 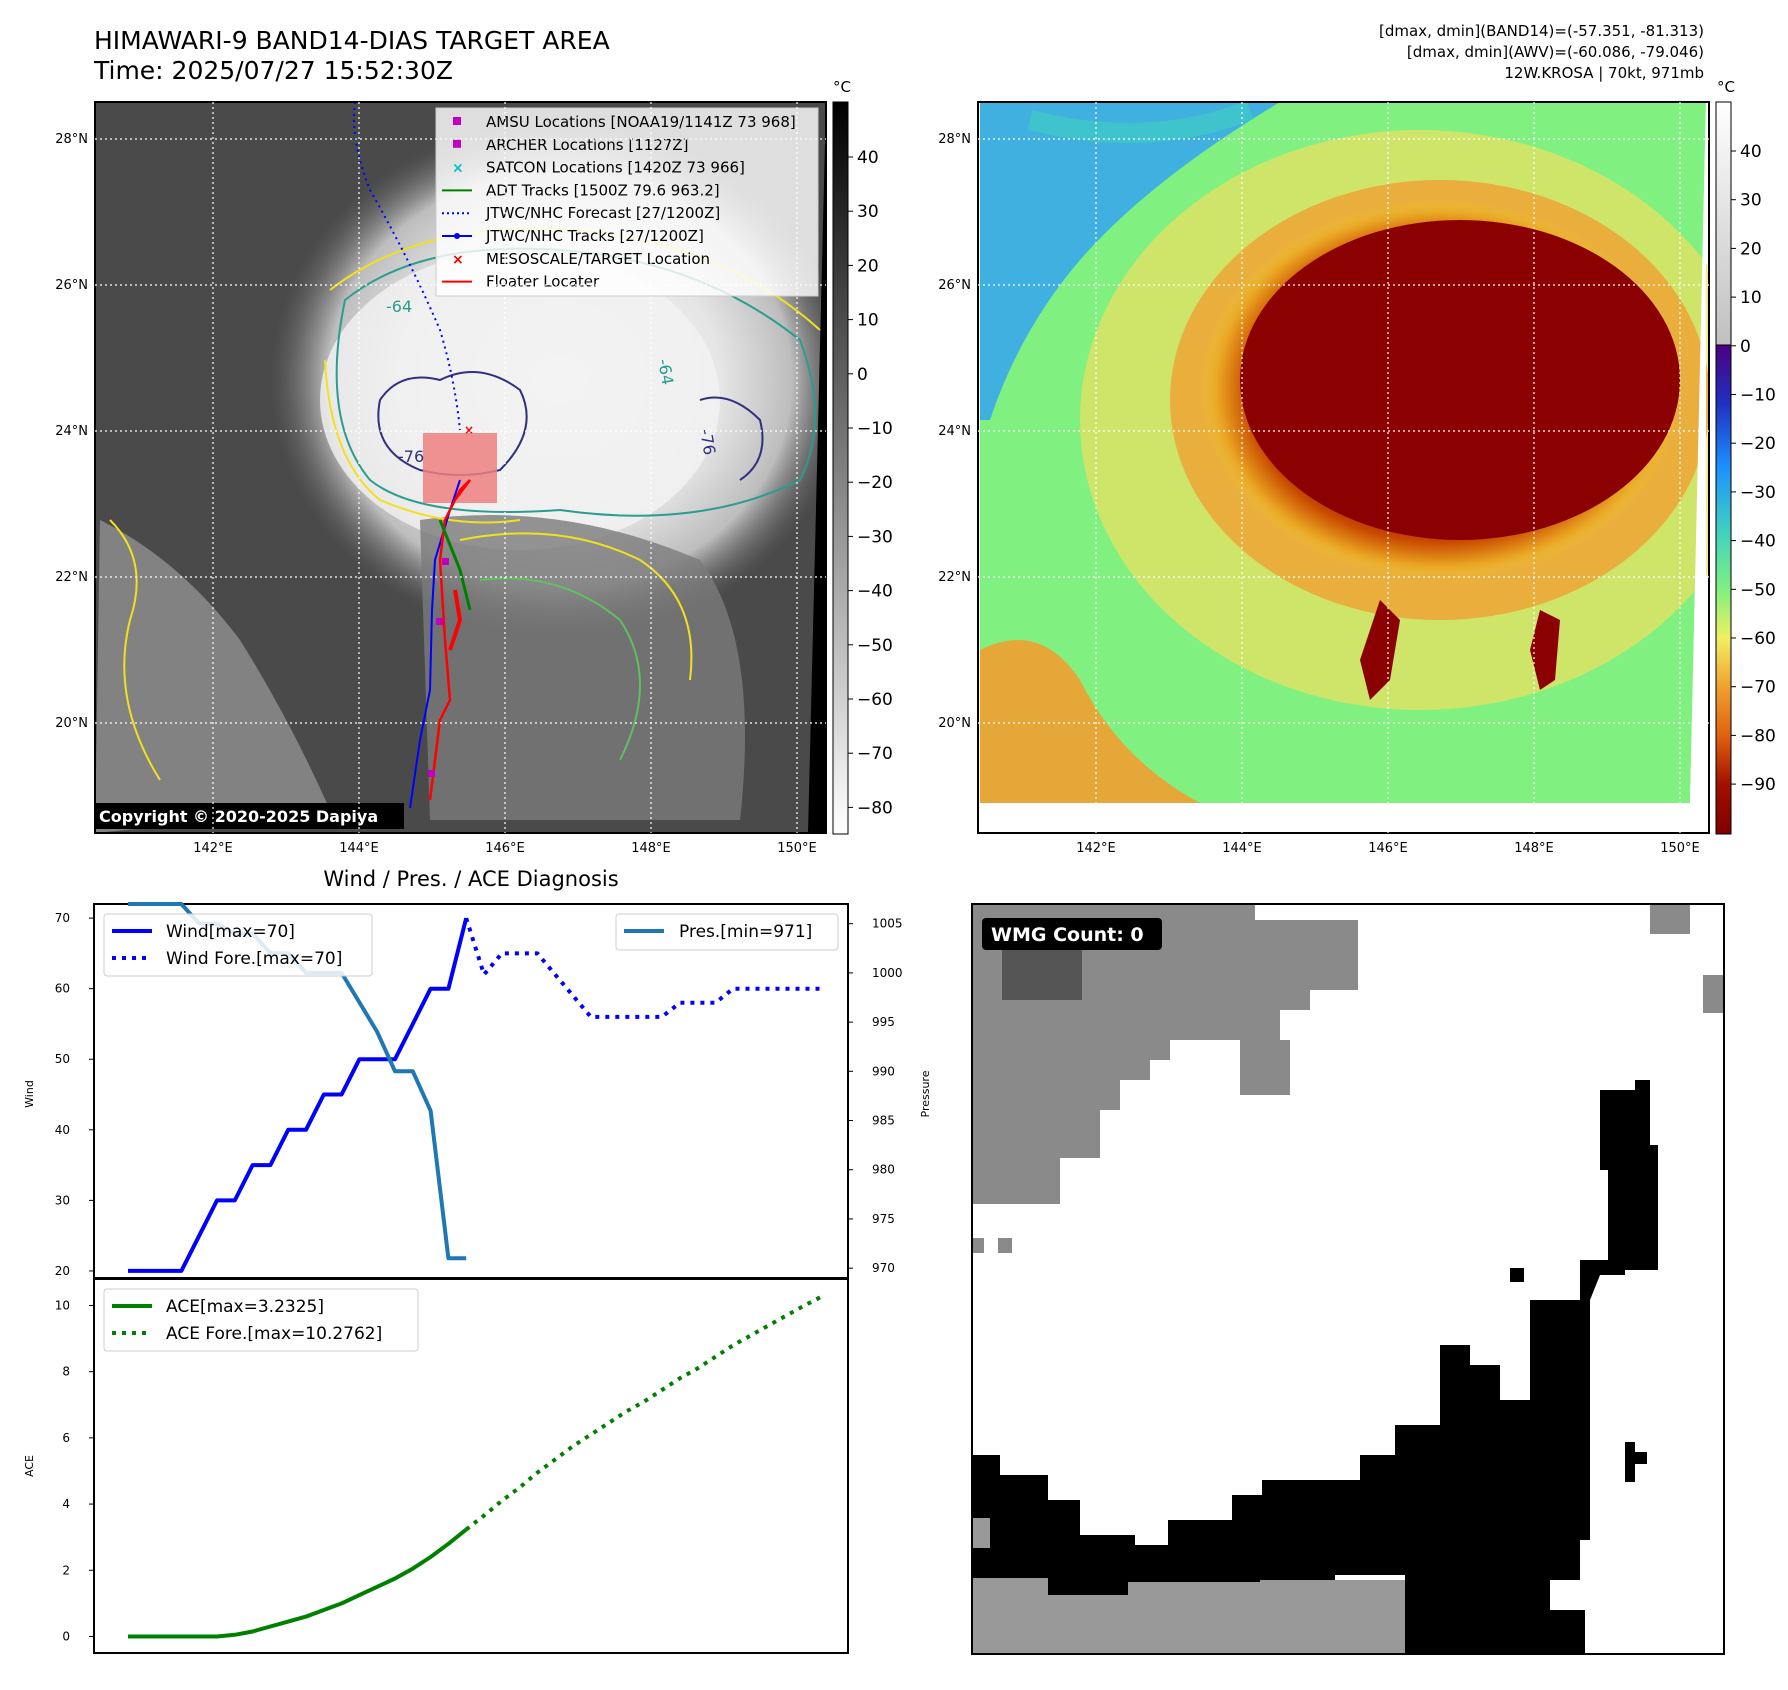 I want to click on colorbar-awv: °C 40 30 20 10 0 −10 −20 −30 −40 −50 −60 −70 −80 −90, so click(x=1745, y=456).